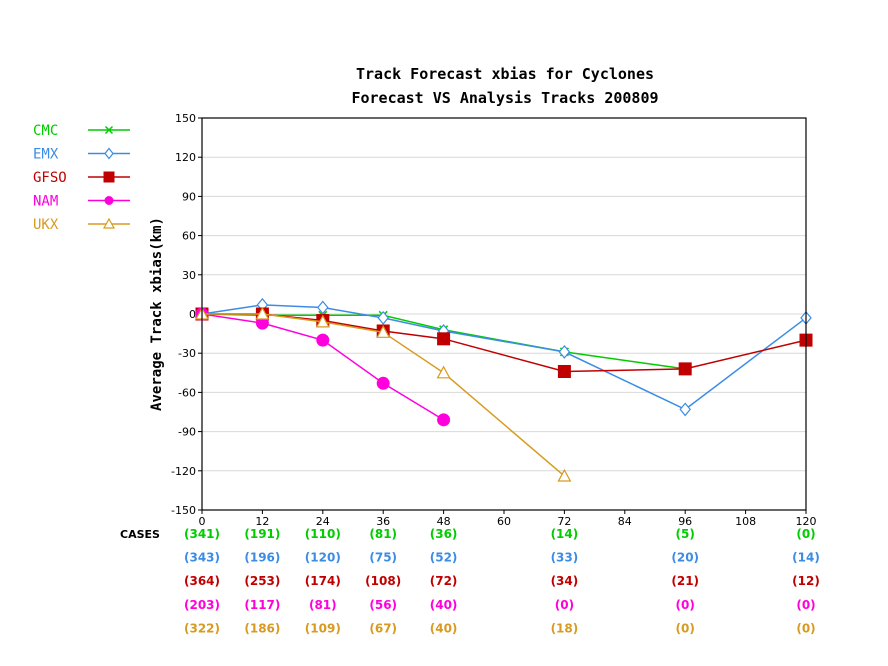  What do you see at coordinates (685, 534) in the screenshot?
I see `case-count-cmc: (5)` at bounding box center [685, 534].